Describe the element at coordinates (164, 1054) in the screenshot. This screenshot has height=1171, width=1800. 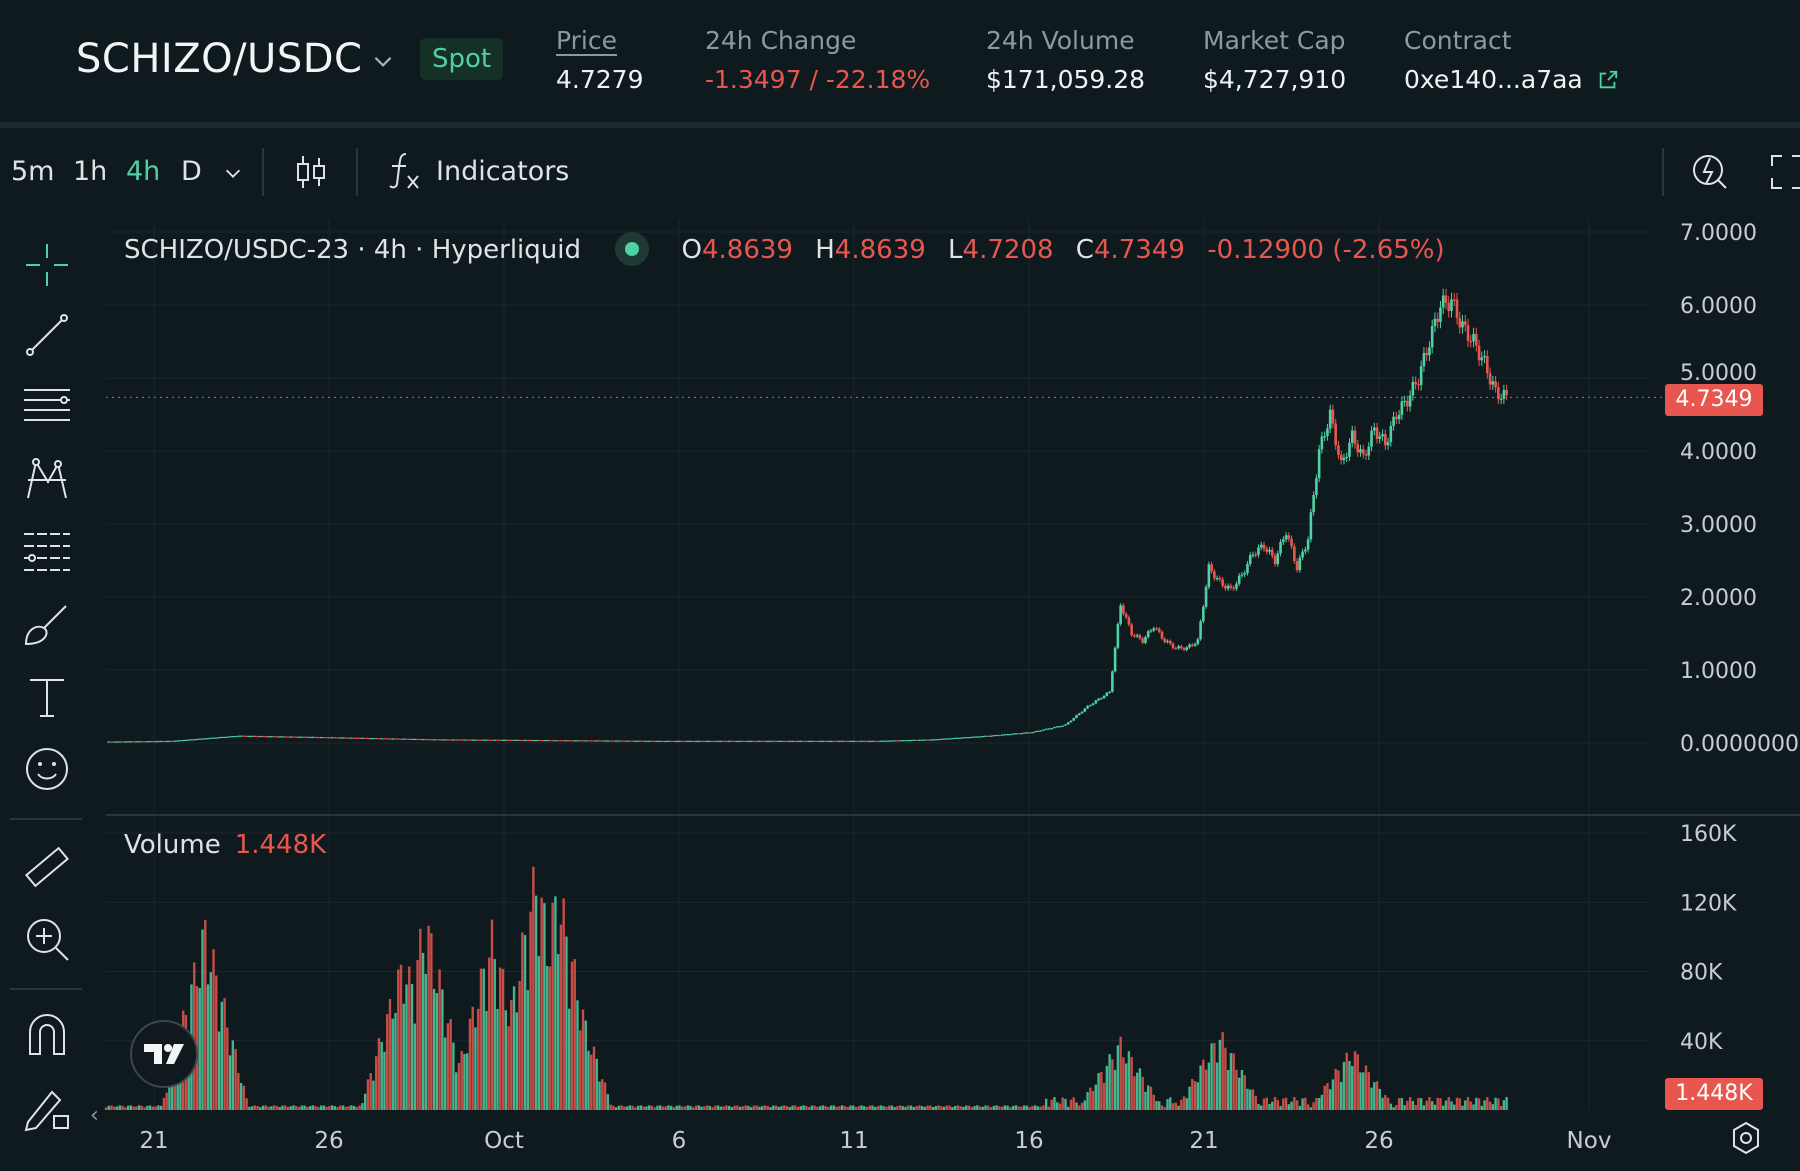
I see `tradingview-logo` at that location.